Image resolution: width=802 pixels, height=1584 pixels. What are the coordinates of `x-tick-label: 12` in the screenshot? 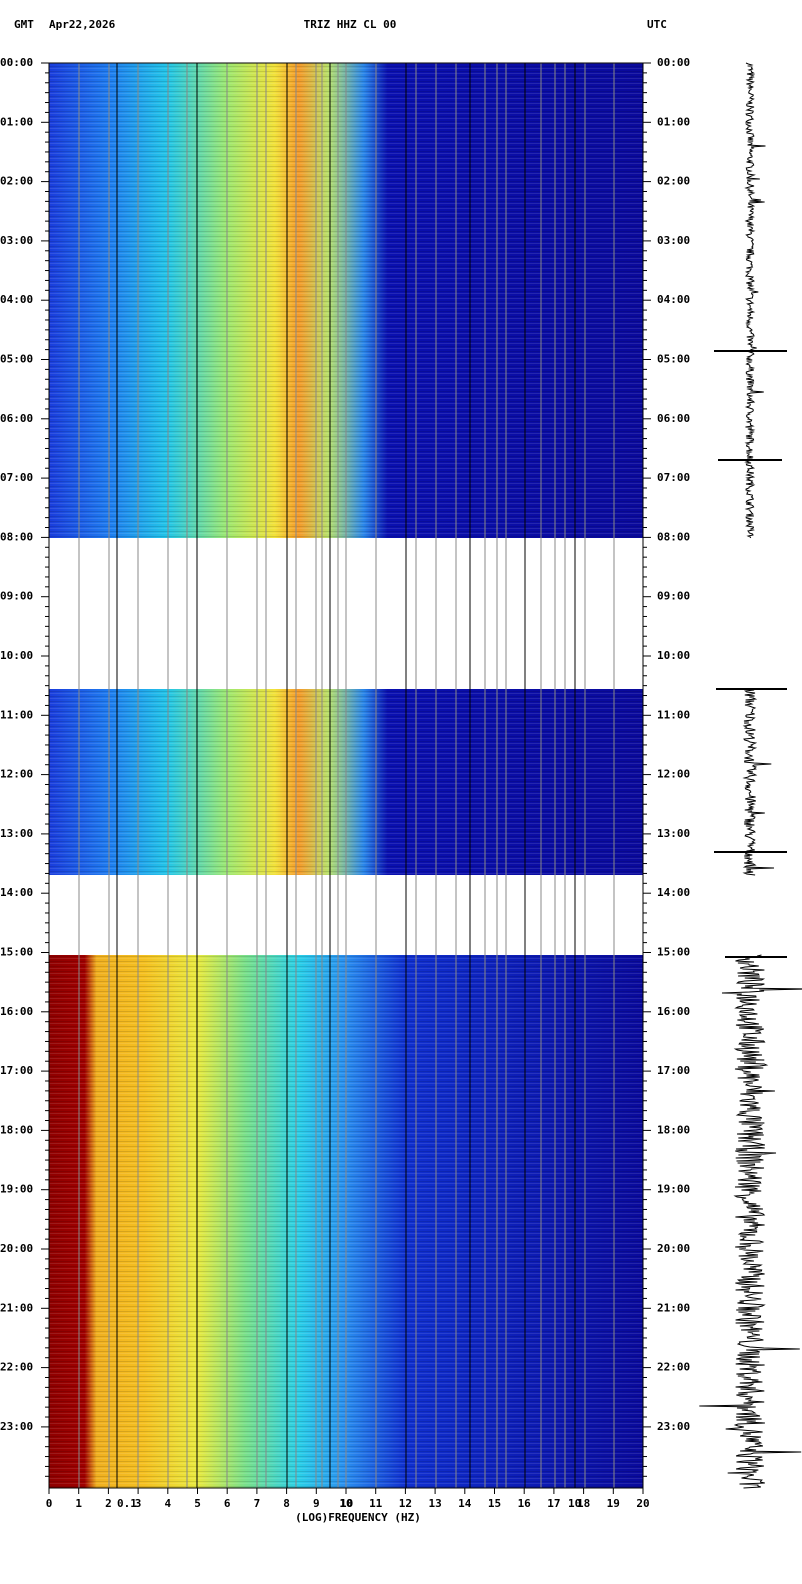 It's located at (405, 1503).